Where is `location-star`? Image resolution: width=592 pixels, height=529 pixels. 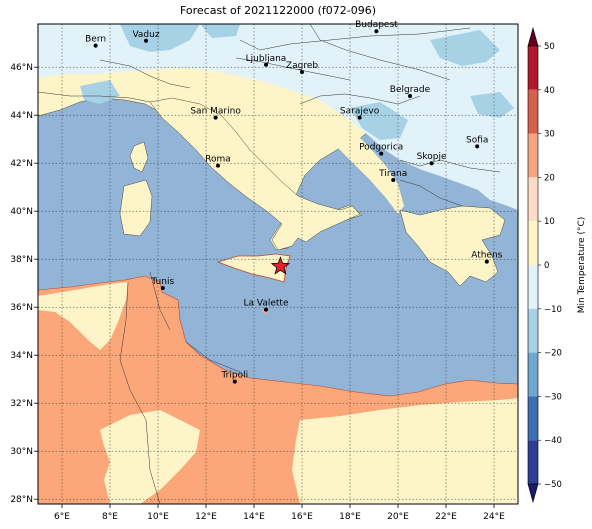
location-star is located at coordinates (280, 265).